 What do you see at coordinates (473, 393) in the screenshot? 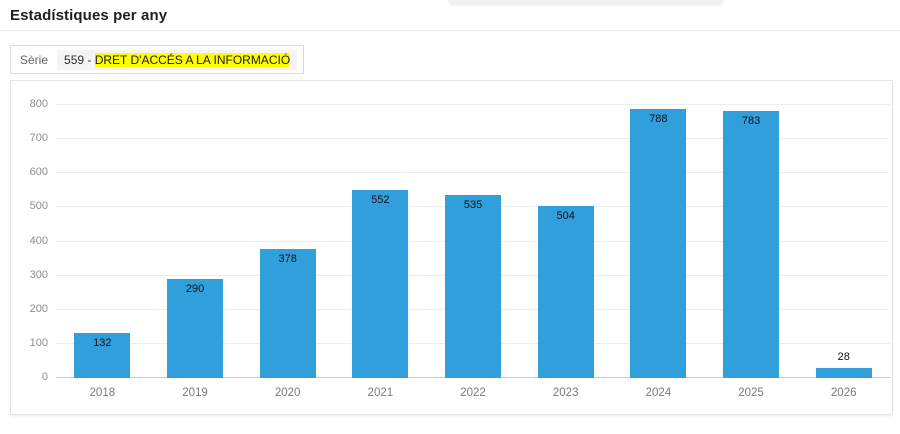
I see `x-tick-label-2022: 2022` at bounding box center [473, 393].